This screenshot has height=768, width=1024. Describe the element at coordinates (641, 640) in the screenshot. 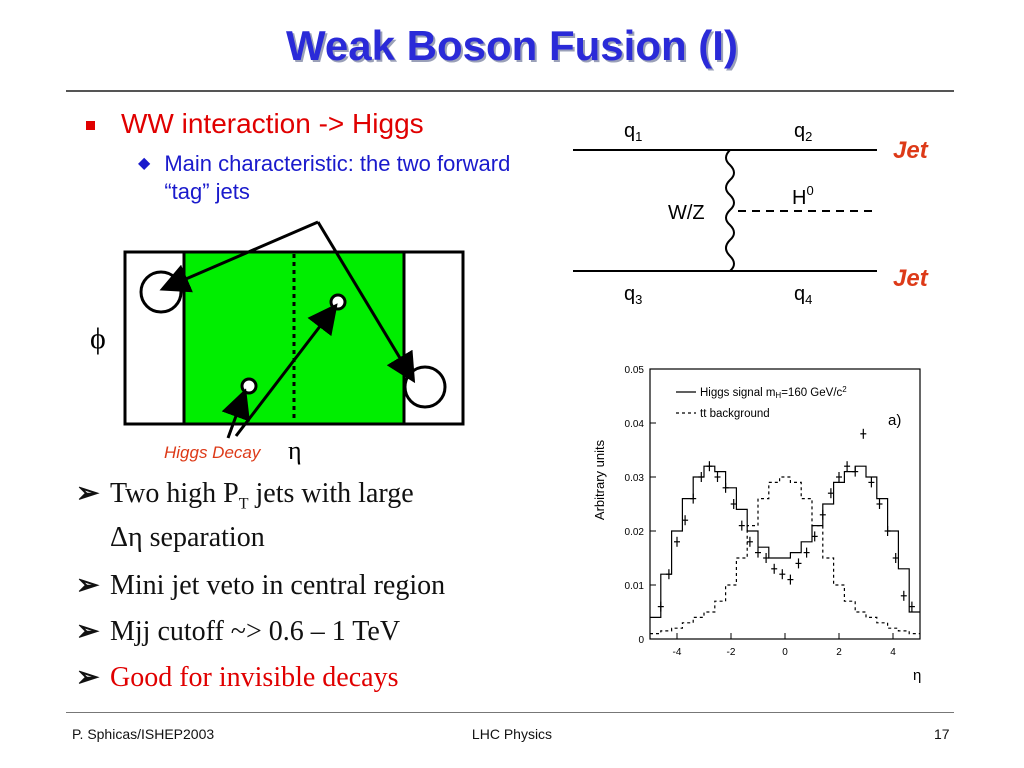

I see `y-tick-label: 0` at that location.